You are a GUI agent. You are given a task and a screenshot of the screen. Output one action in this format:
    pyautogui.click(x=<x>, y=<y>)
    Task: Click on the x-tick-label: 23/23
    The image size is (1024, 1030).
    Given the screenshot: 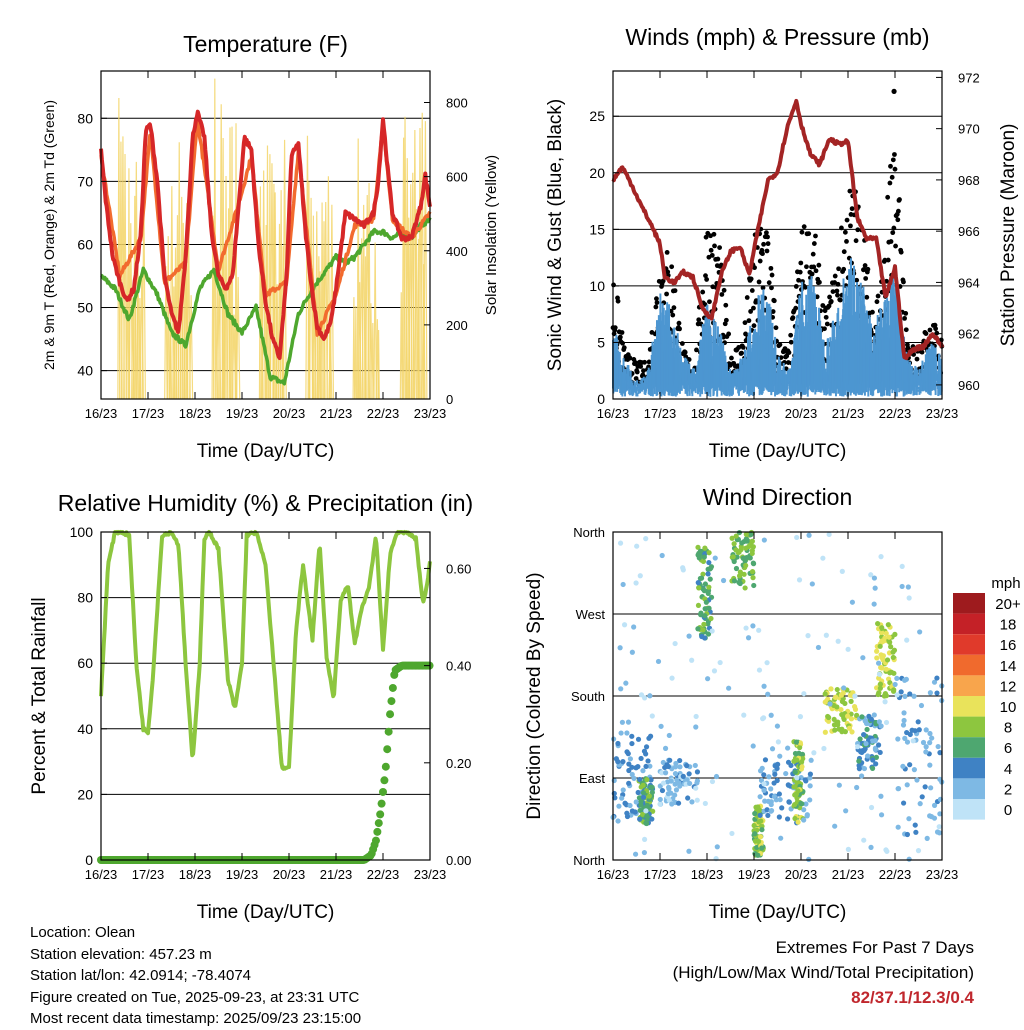 What is the action you would take?
    pyautogui.click(x=942, y=874)
    